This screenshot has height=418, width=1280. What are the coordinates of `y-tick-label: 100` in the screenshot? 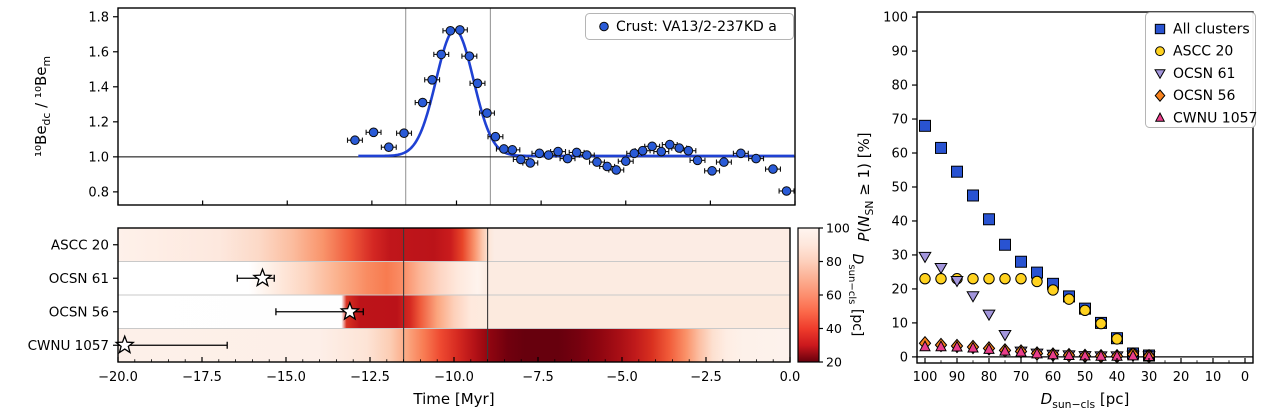 It's located at (895, 18).